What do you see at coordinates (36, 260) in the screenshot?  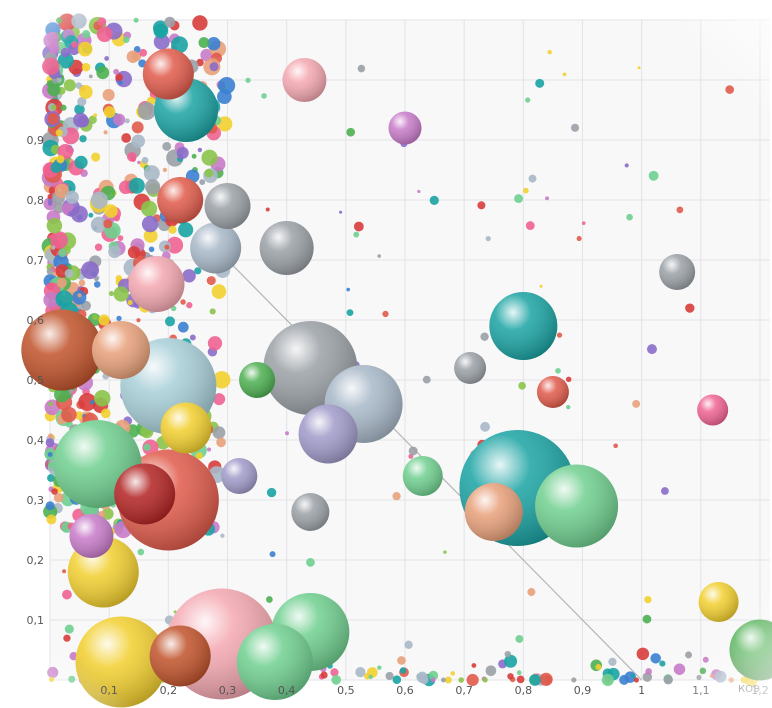 I see `y-tick-label: 0,7` at bounding box center [36, 260].